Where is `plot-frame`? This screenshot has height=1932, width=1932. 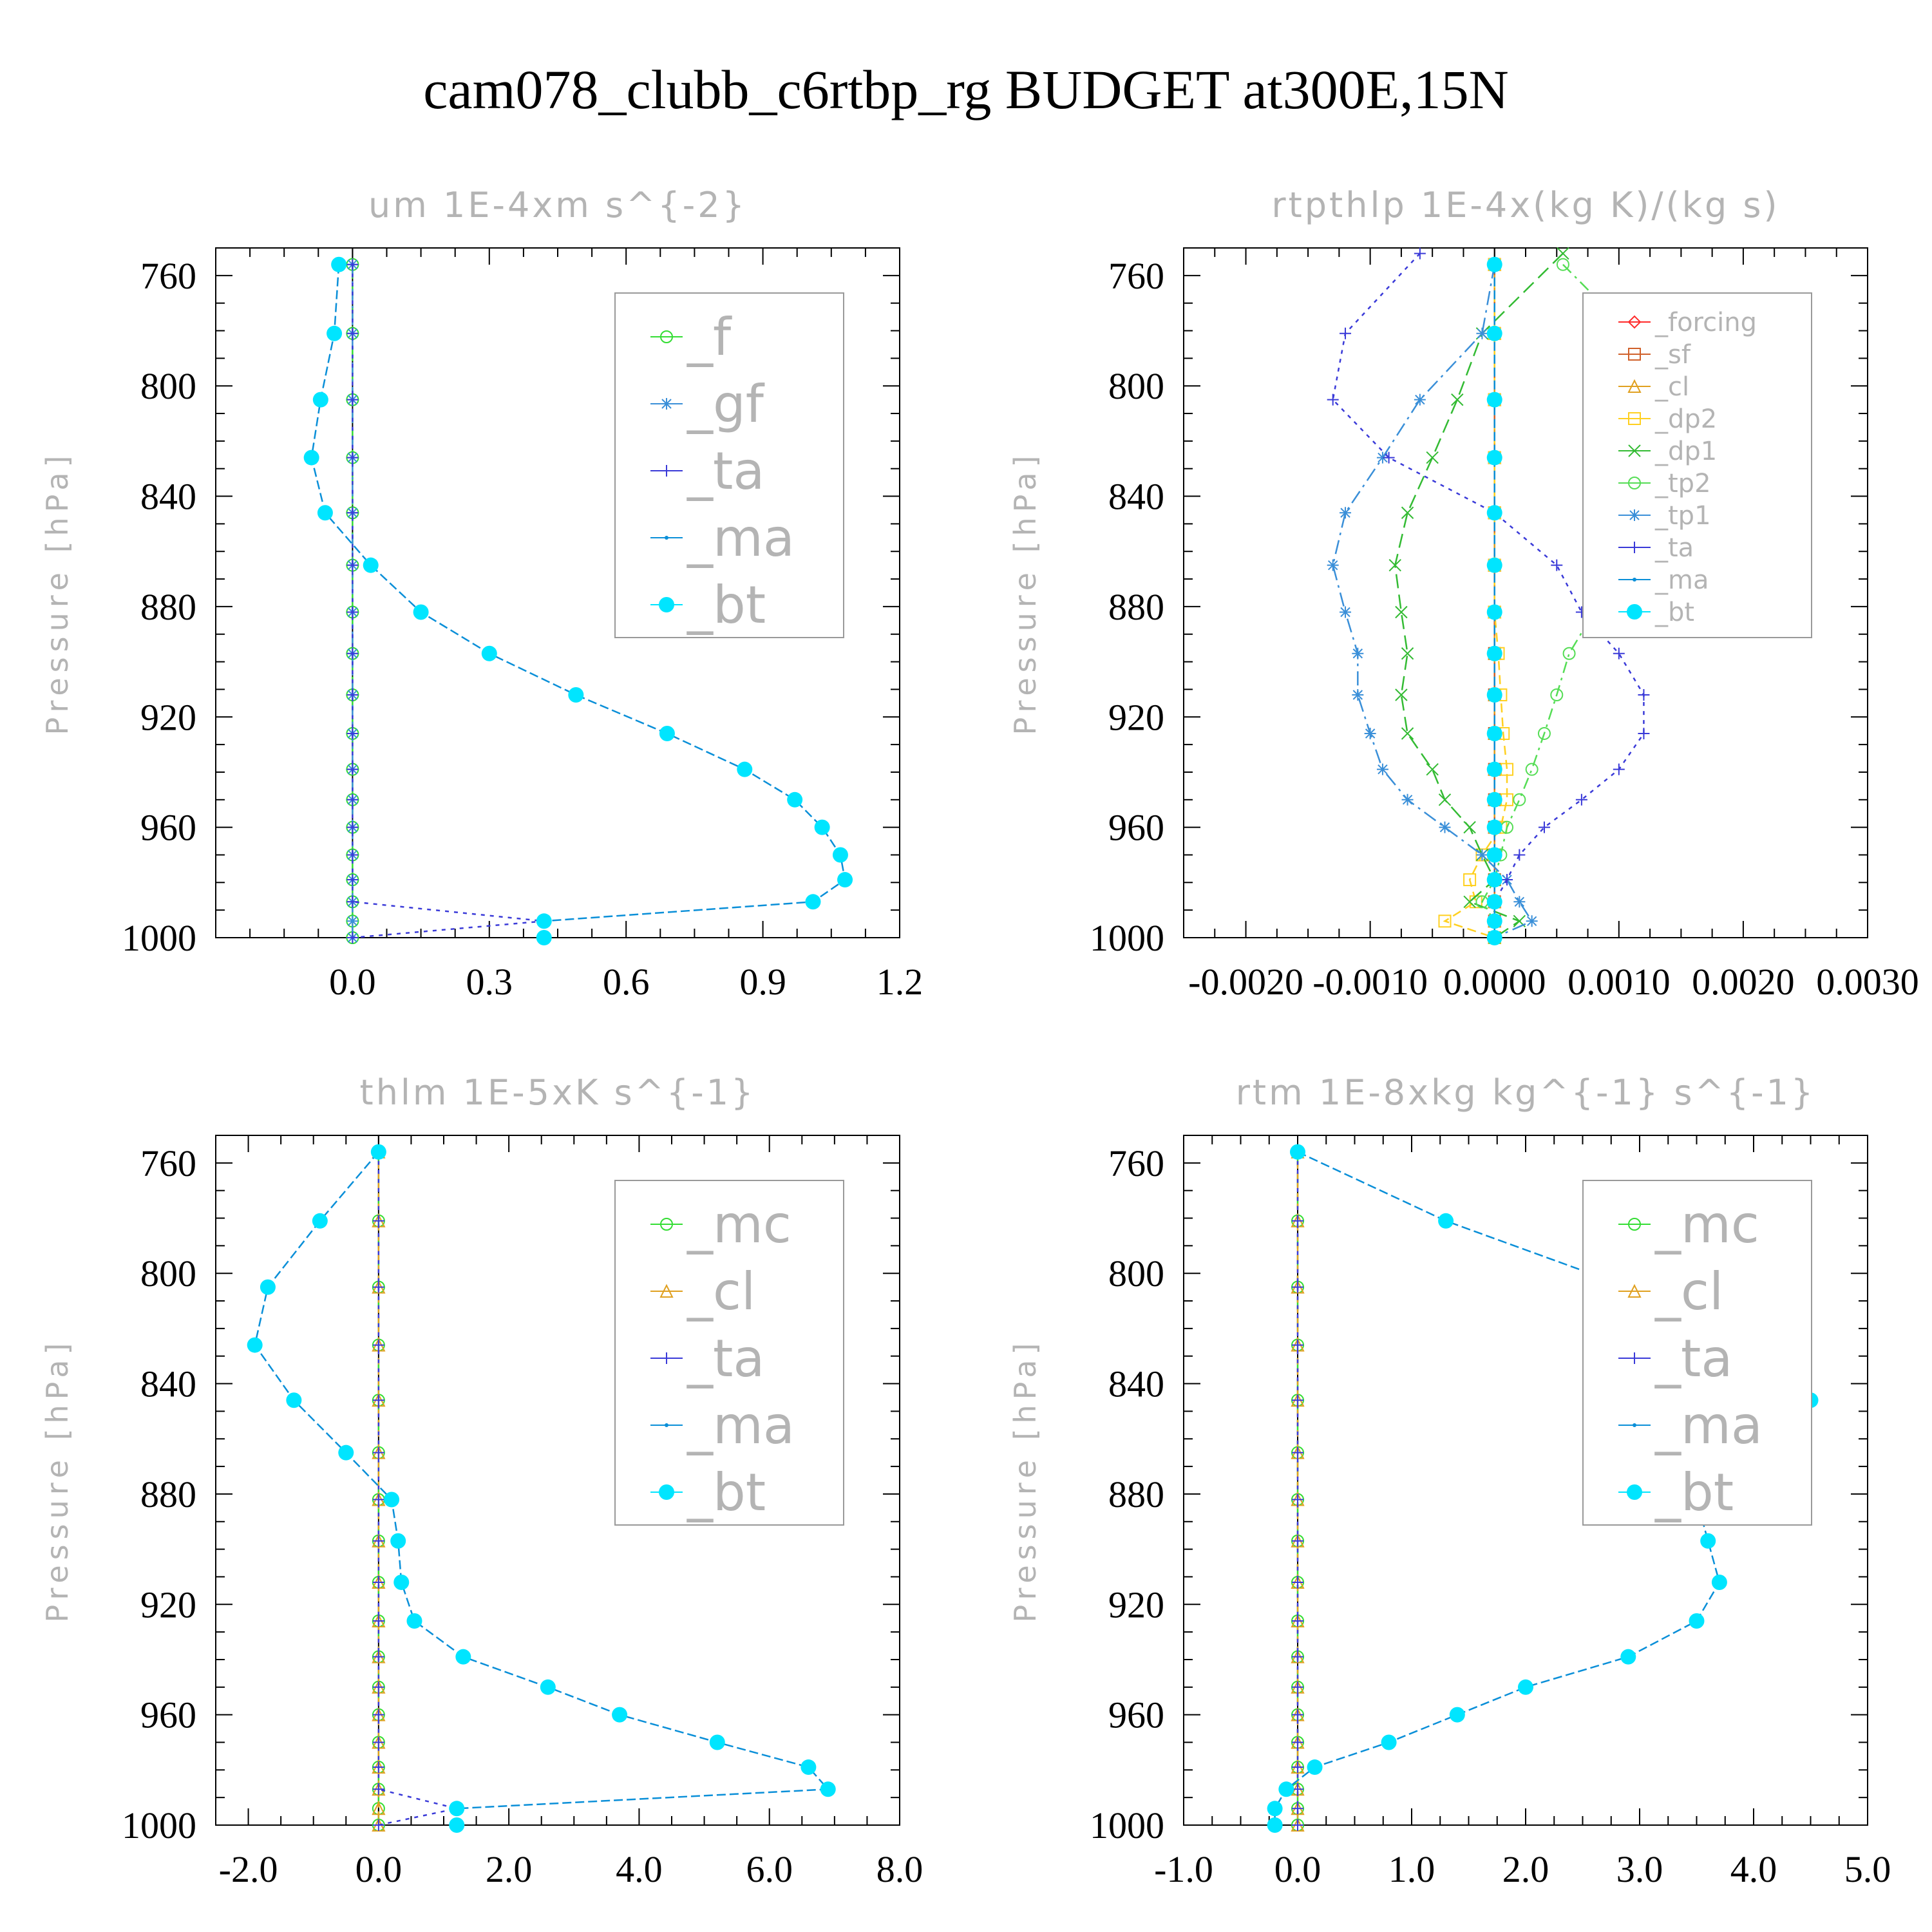
plot-frame is located at coordinates (557, 1481).